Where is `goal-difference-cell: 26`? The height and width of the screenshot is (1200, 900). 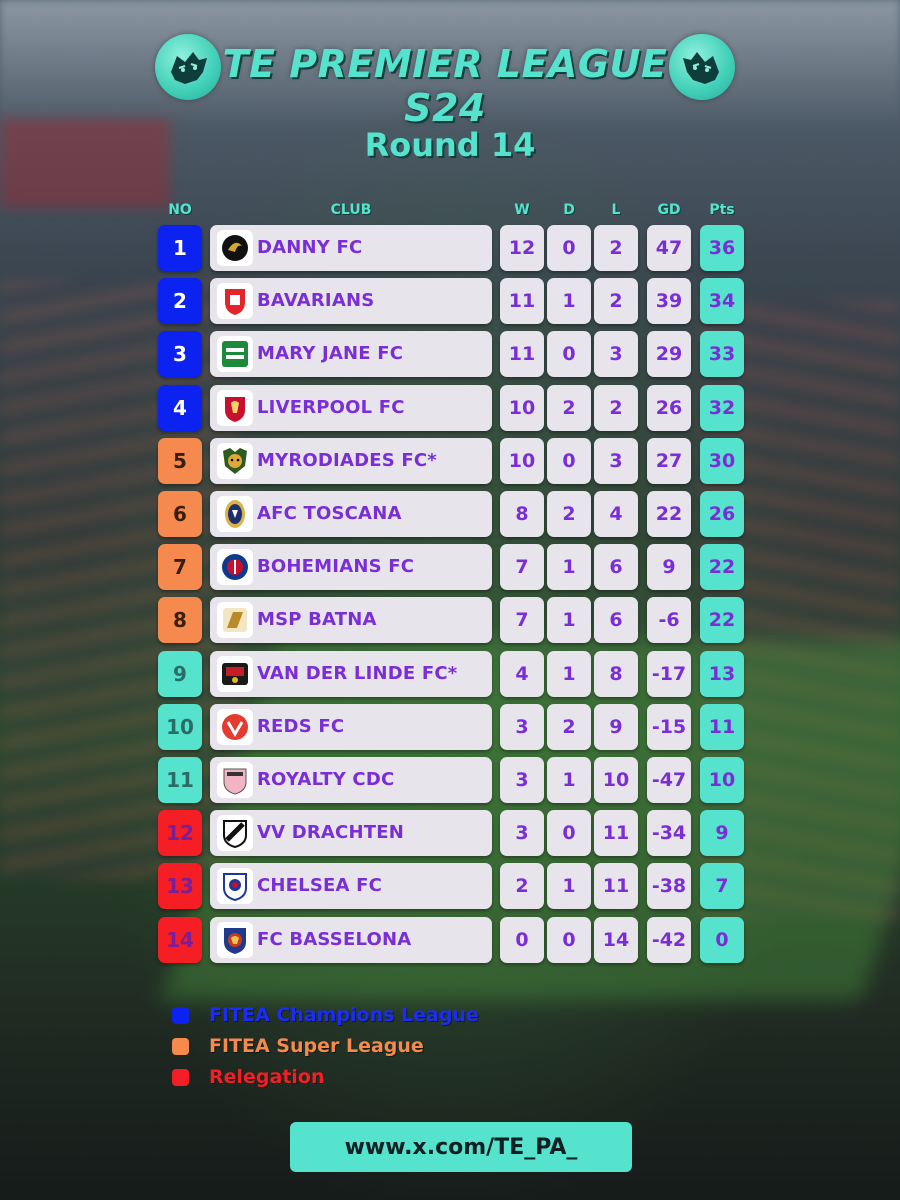 goal-difference-cell: 26 is located at coordinates (669, 407).